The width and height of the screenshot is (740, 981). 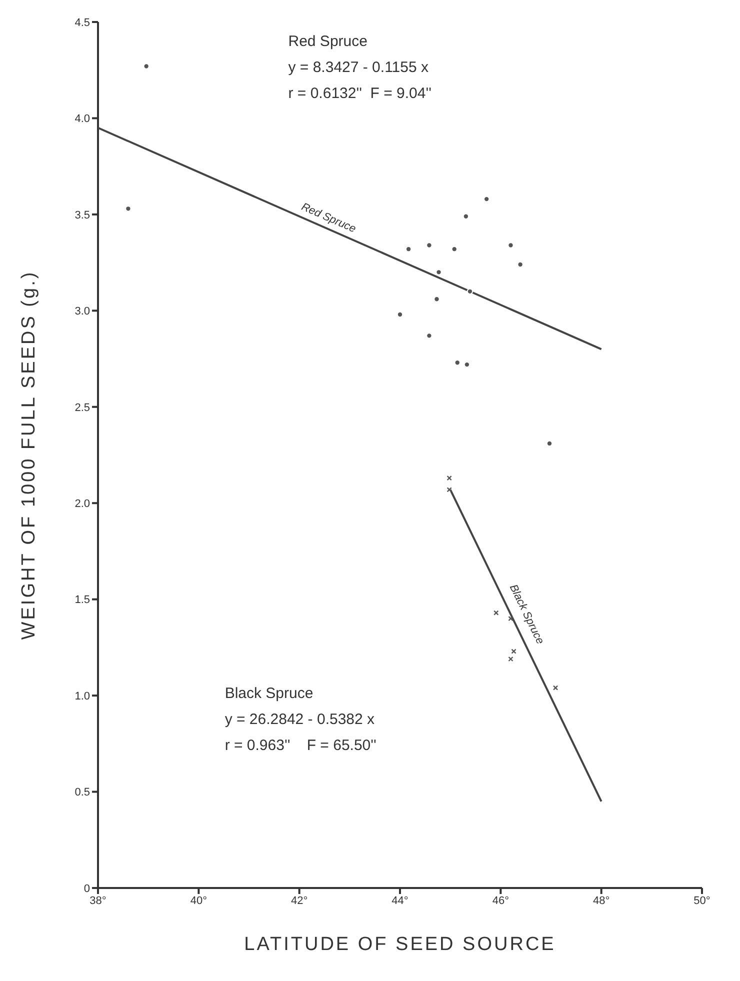 I want to click on annotation: Red Spruce, so click(x=328, y=41).